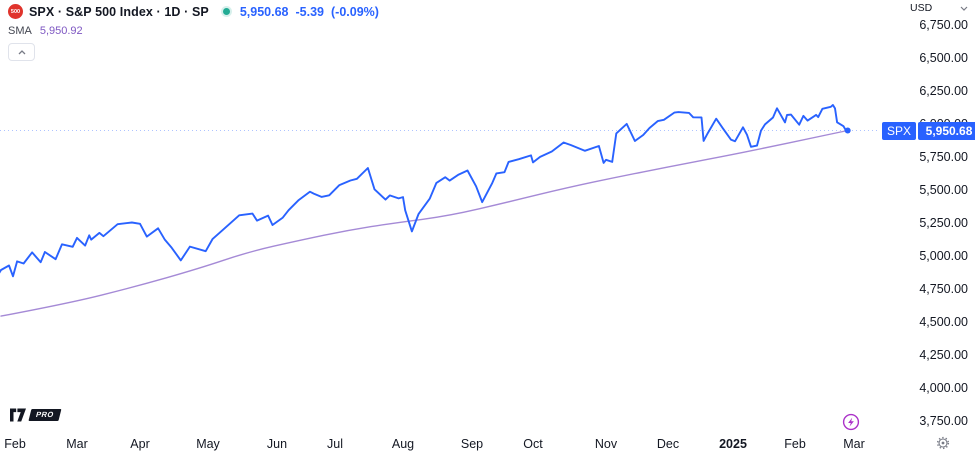  I want to click on last-price: 5,950.68, so click(264, 11).